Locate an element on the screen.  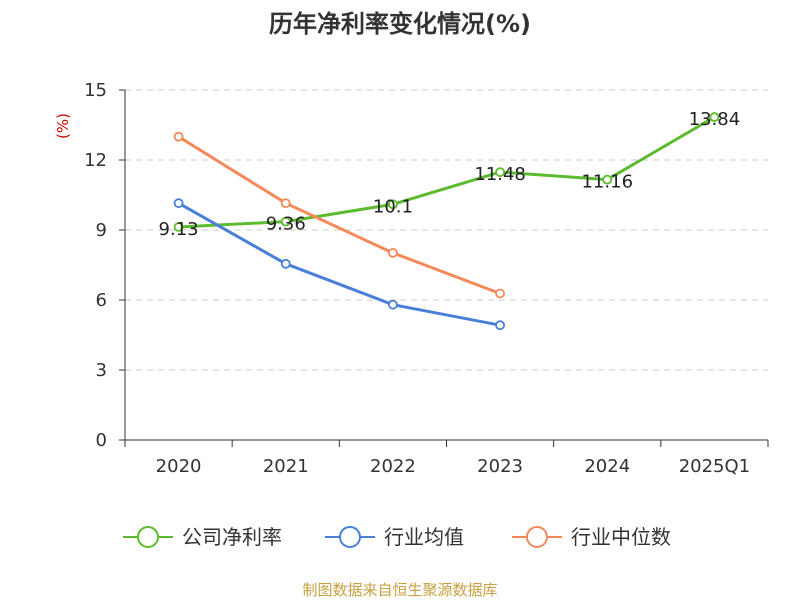
x-tick-label: 2025Q1 is located at coordinates (714, 466).